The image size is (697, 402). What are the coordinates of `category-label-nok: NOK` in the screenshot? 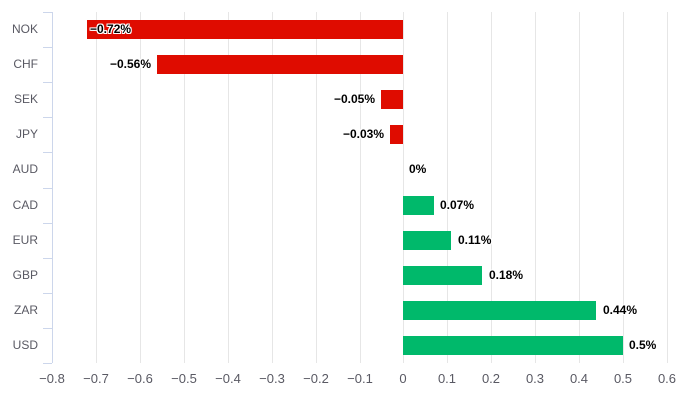 It's located at (24, 29).